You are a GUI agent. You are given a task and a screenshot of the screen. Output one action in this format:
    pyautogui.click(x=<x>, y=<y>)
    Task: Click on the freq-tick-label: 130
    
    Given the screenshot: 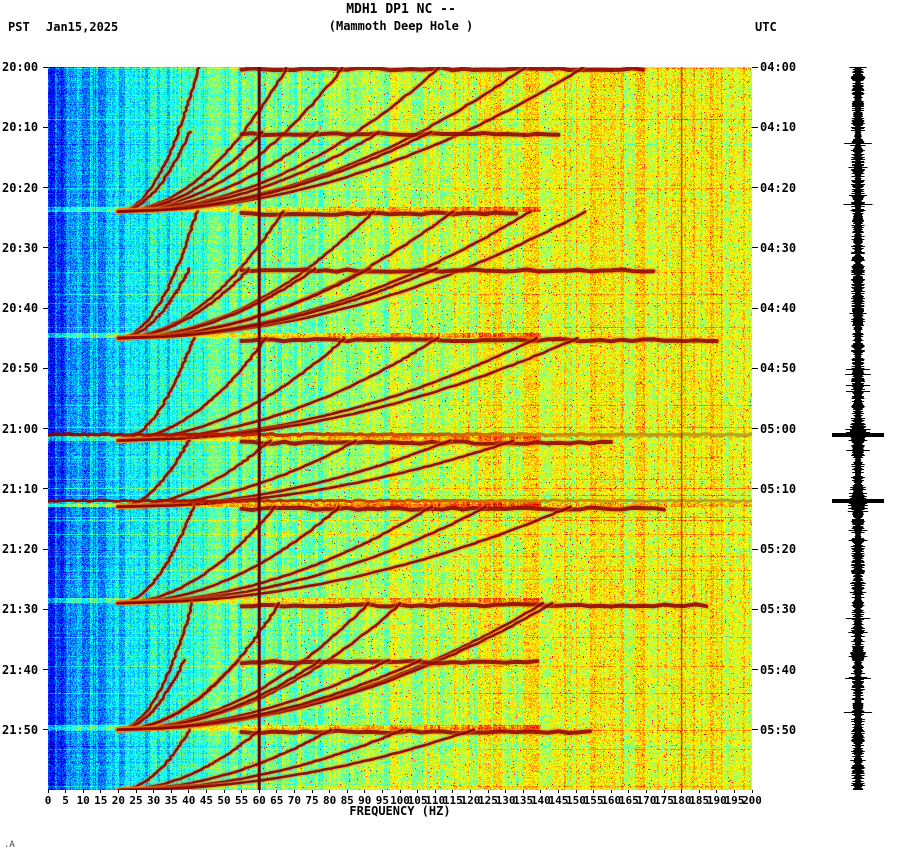 What is the action you would take?
    pyautogui.click(x=505, y=800)
    